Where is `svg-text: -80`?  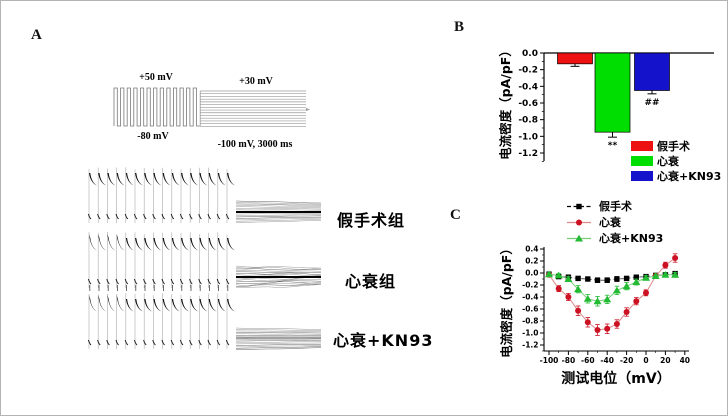
svg-text: -80 is located at coordinates (569, 360).